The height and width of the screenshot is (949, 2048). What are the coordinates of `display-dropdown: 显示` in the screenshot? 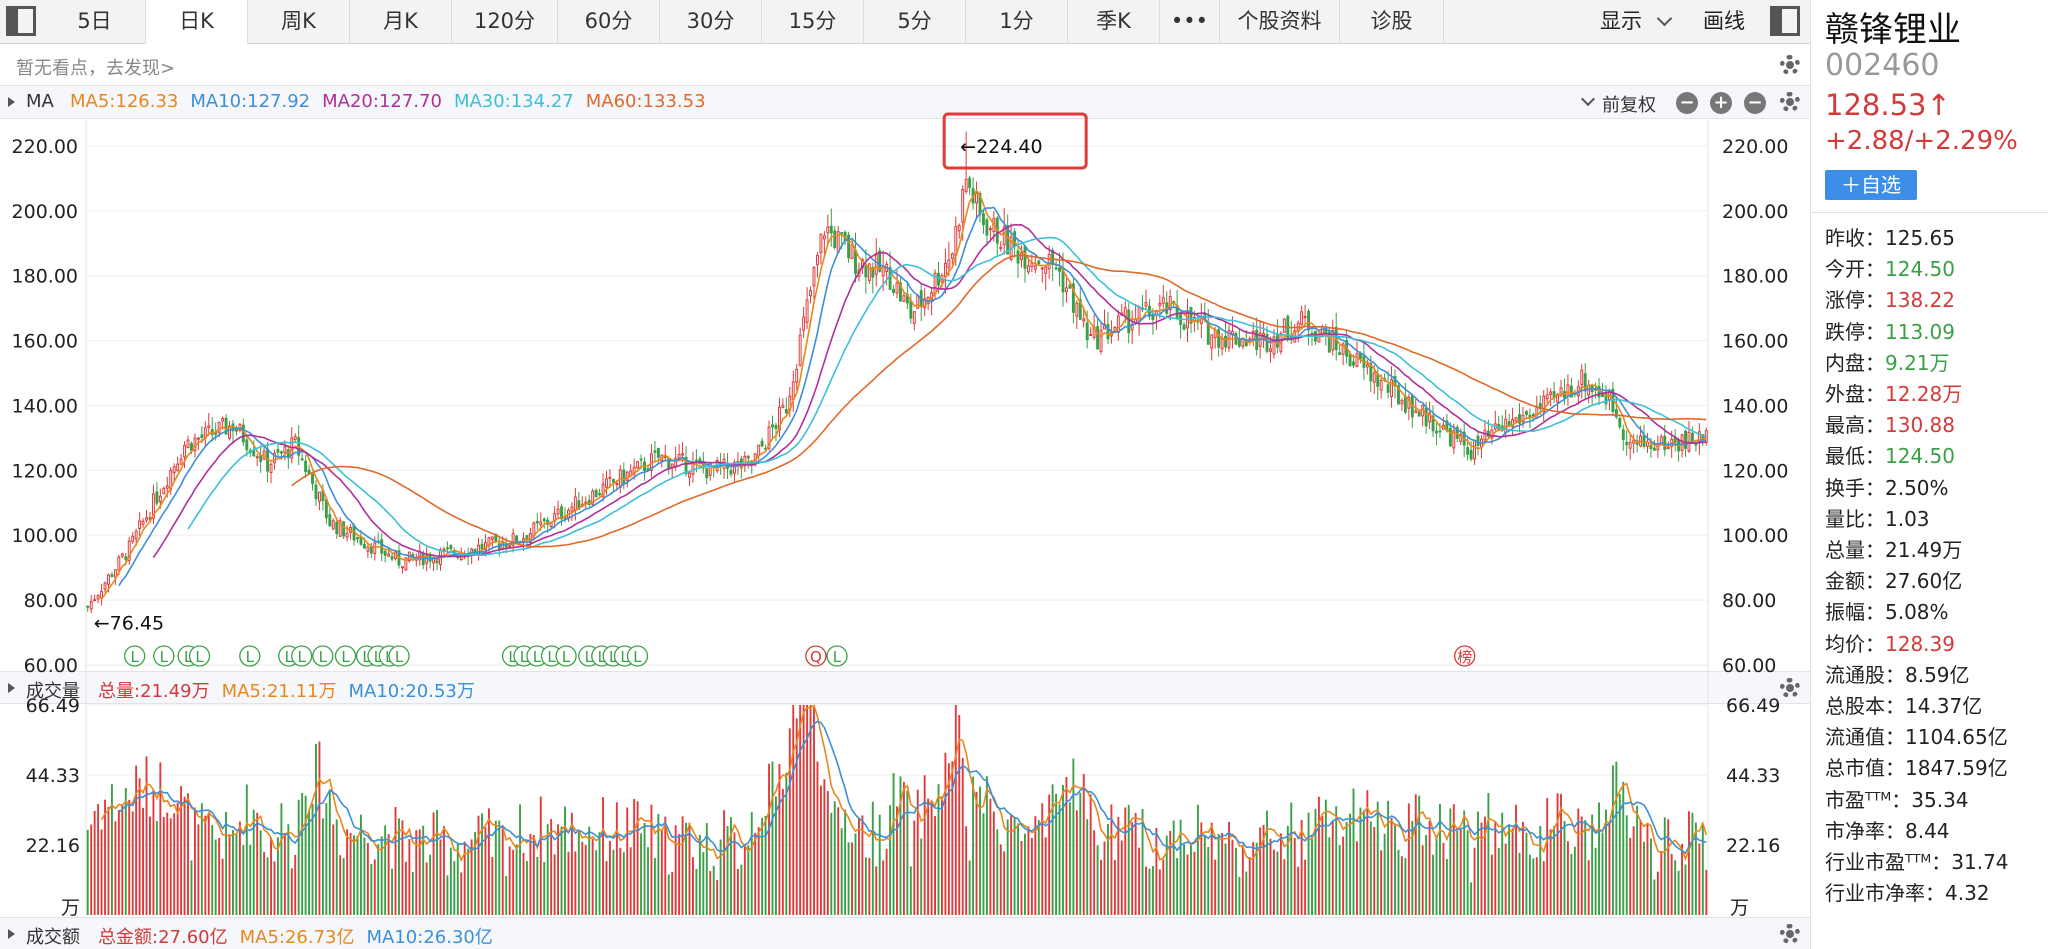 It's located at (1636, 21).